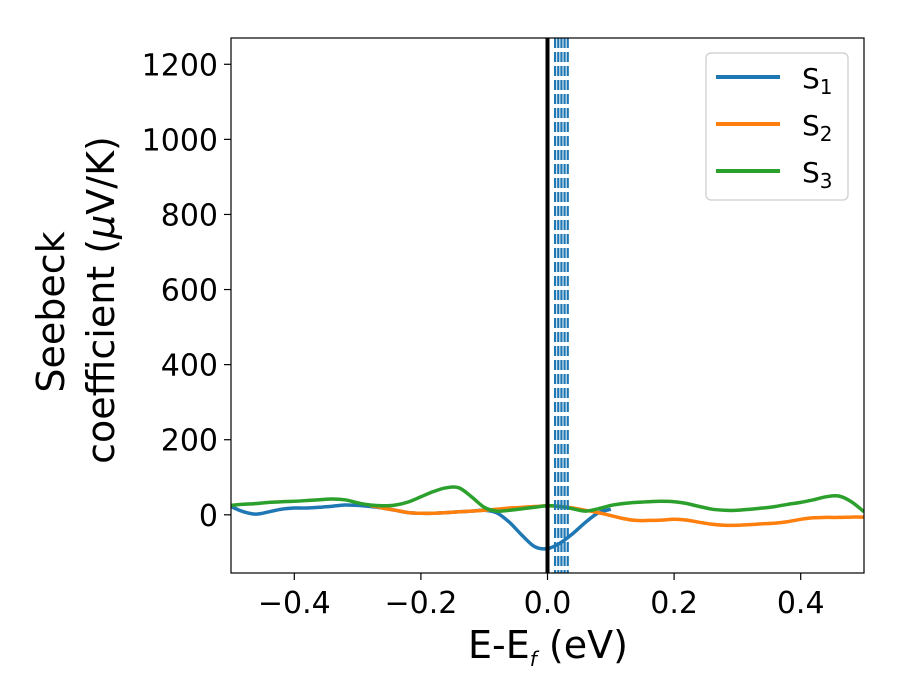 The width and height of the screenshot is (900, 700). I want to click on y-tick-label: 1000, so click(180, 140).